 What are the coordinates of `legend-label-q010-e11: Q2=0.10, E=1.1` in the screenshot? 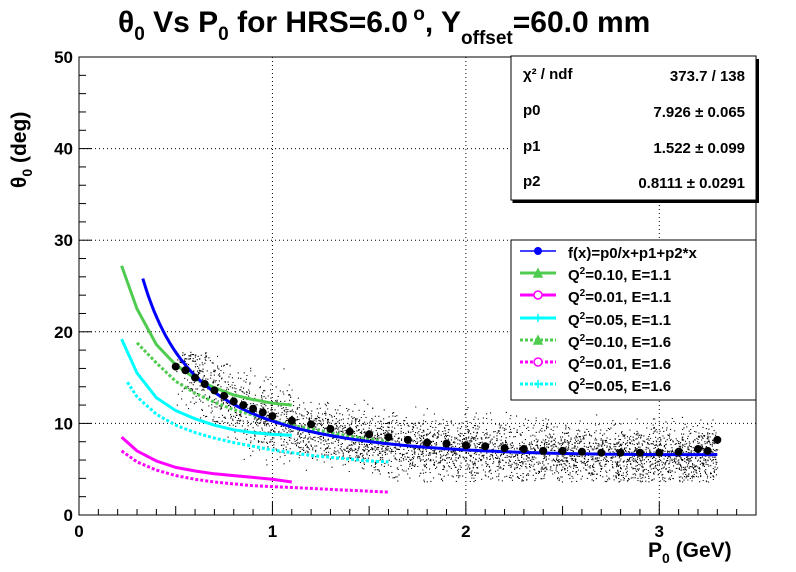 It's located at (619, 275).